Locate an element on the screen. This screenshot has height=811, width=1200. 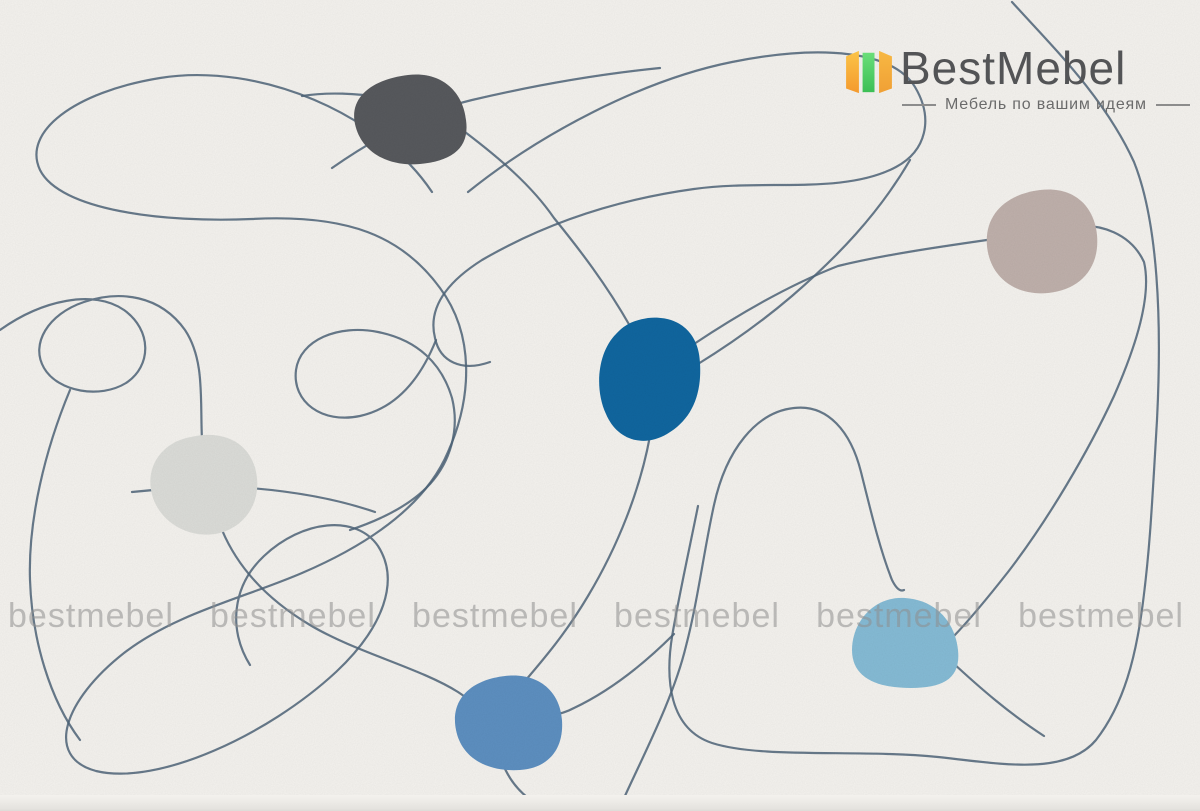
logo-text-column: BestMebel Мебель по вашим идеям is located at coordinates (1045, 79).